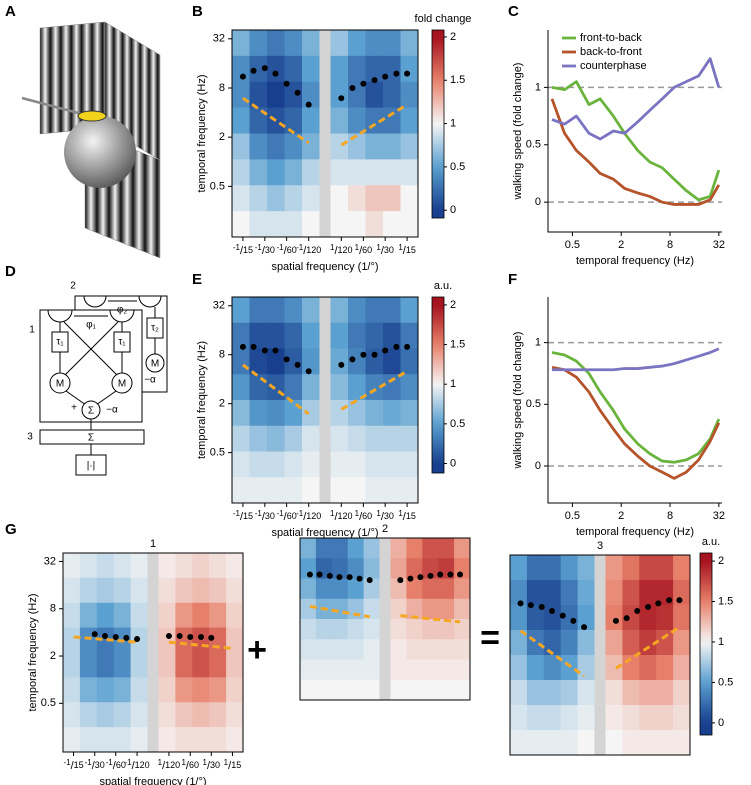 Image resolution: width=751 pixels, height=785 pixels. I want to click on colorbar-tick-label: 0.5, so click(457, 167).